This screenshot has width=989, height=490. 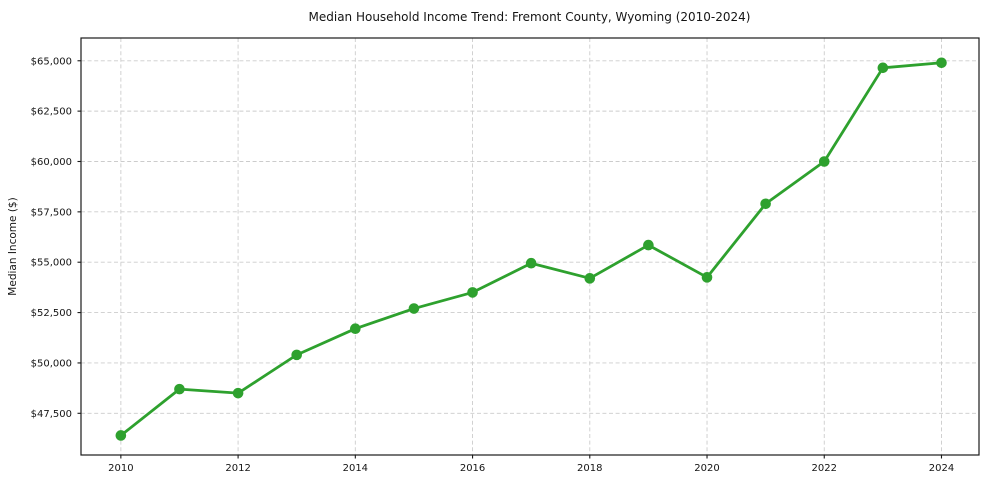 What do you see at coordinates (355, 468) in the screenshot?
I see `x-tick-label: 2014` at bounding box center [355, 468].